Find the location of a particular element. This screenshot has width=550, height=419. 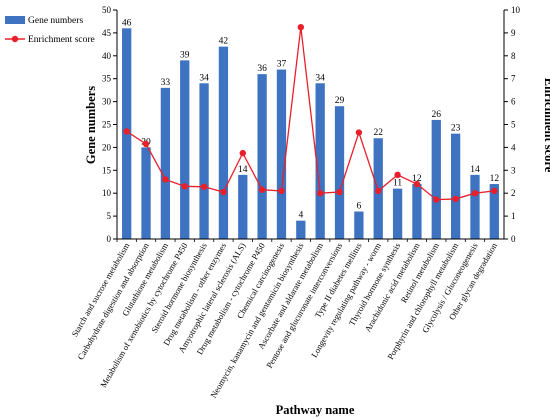

right-tick-label: 0 is located at coordinates (513, 239).